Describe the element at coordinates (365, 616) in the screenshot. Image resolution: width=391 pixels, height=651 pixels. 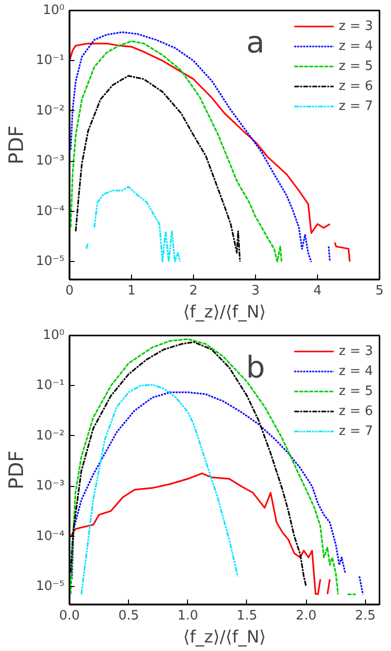
I see `x-tick-label: 2.5` at that location.